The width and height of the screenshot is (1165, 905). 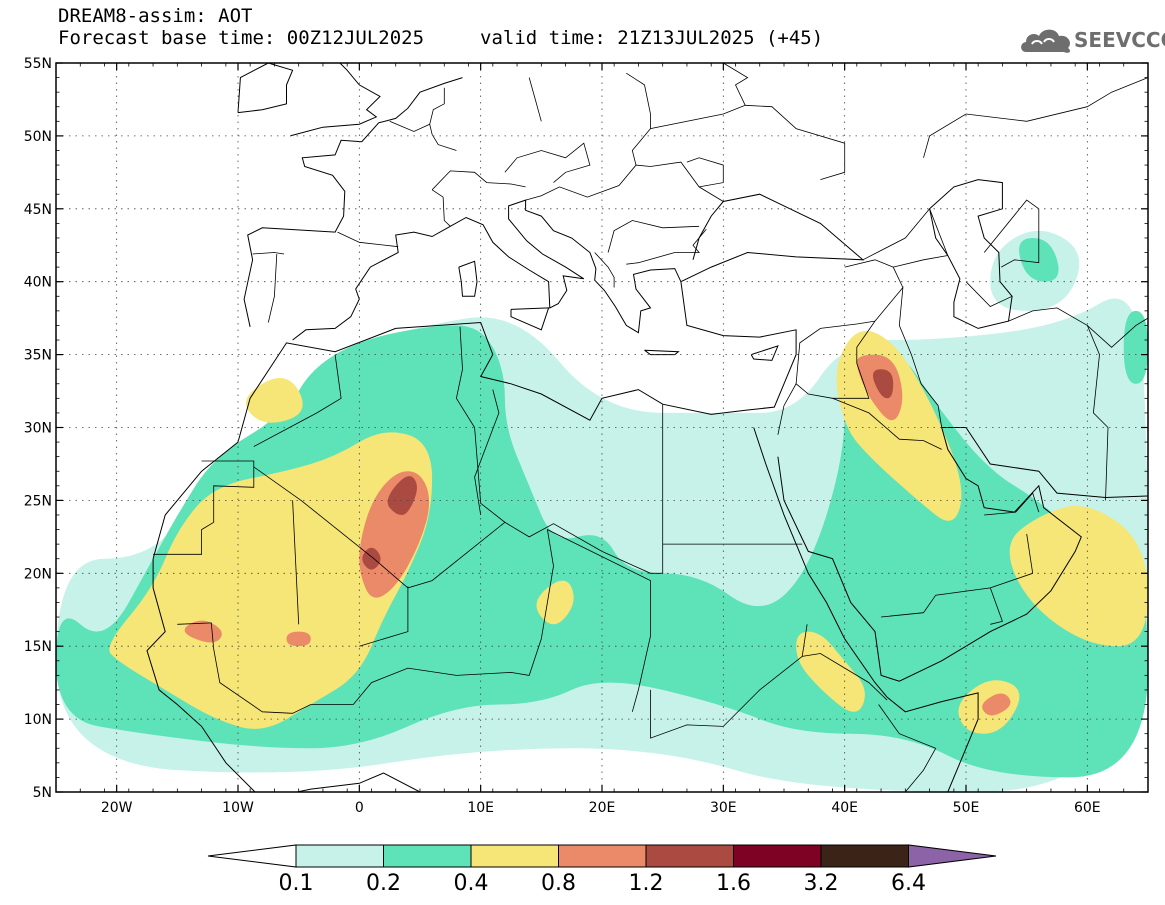 I want to click on lon-tick-label: 20E, so click(x=602, y=808).